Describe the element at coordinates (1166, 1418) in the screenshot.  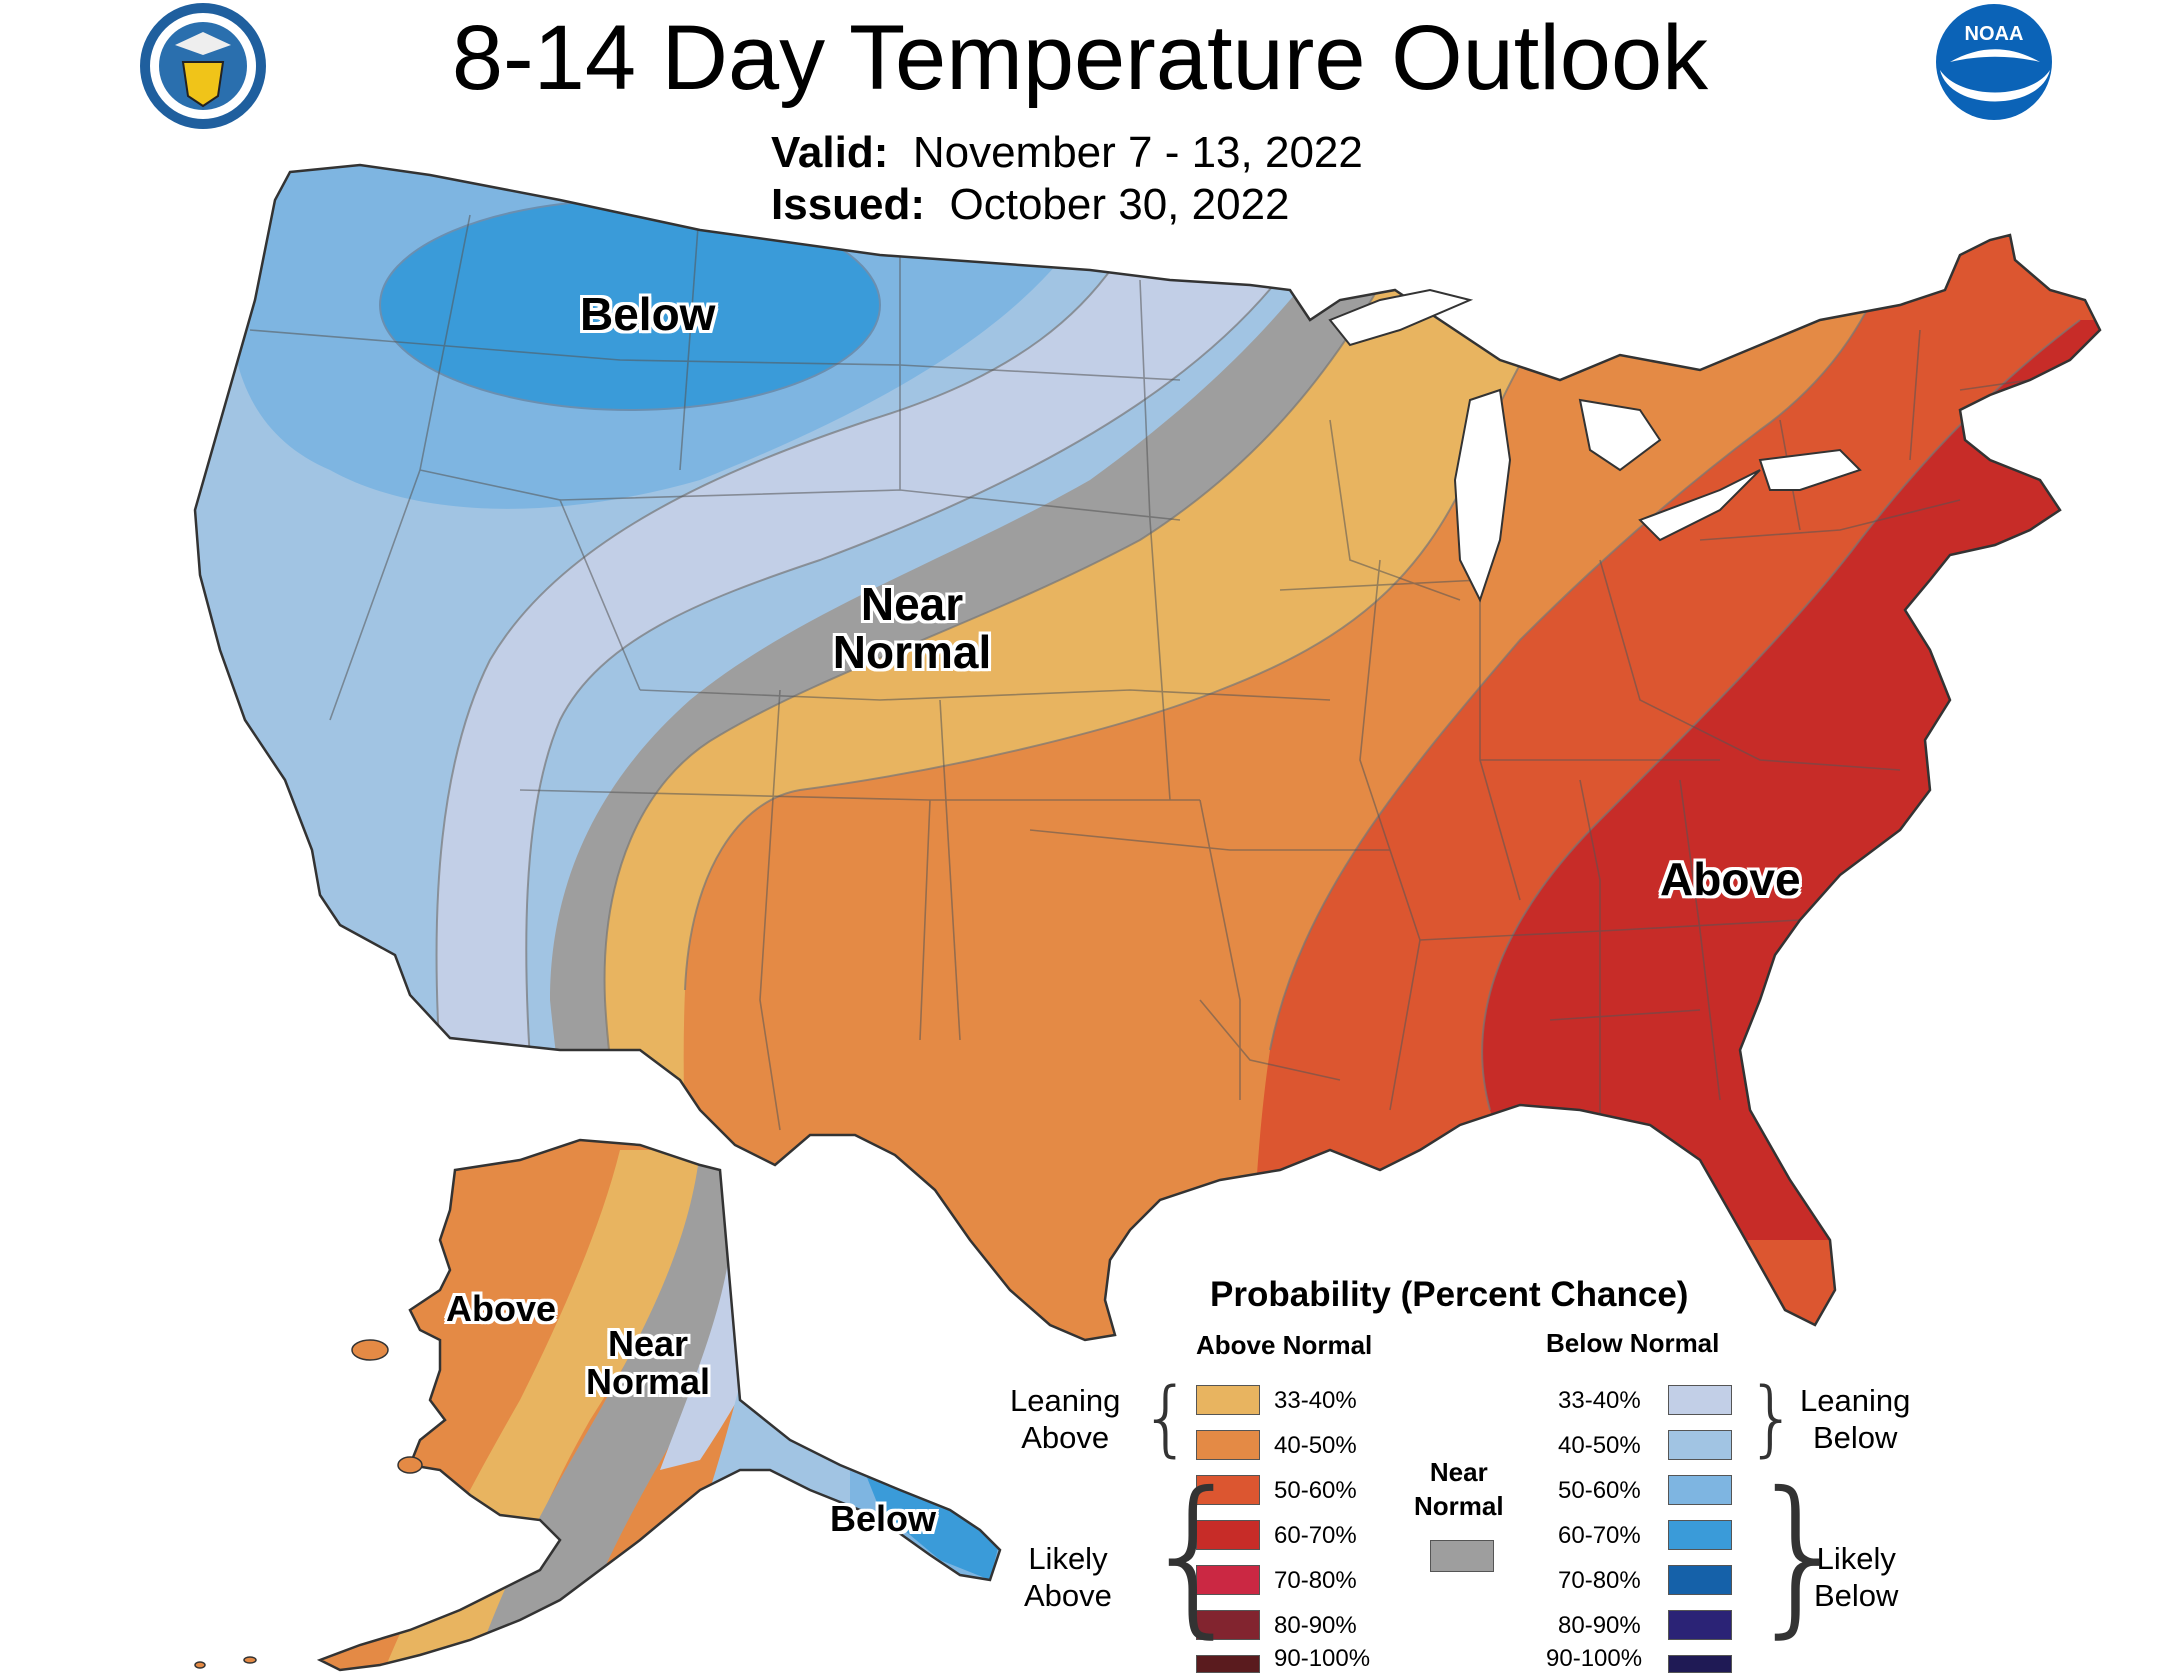
I see `brace-leaning-above: {` at that location.